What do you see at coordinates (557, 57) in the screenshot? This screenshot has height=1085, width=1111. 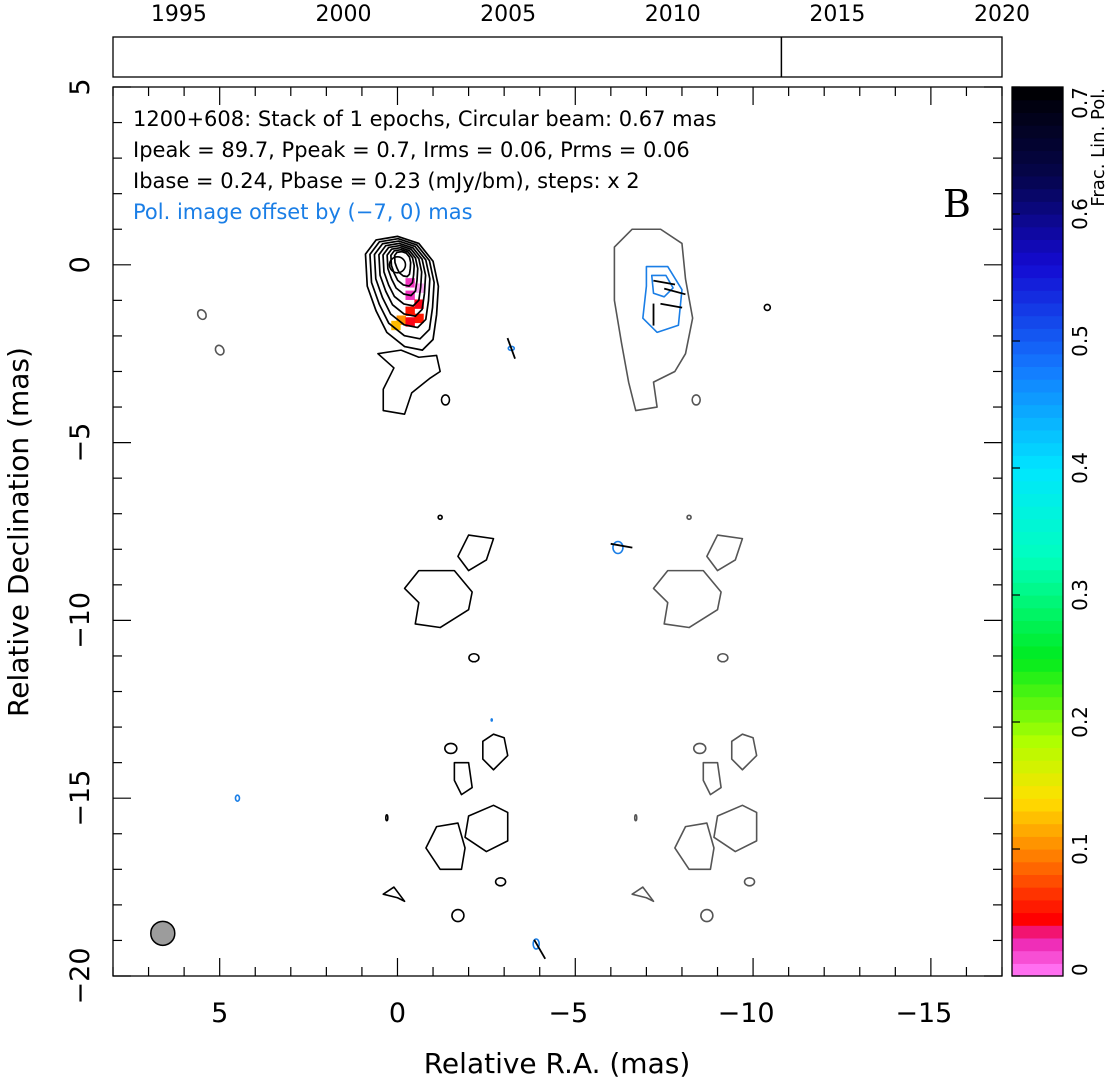 I see `timeline-box` at bounding box center [557, 57].